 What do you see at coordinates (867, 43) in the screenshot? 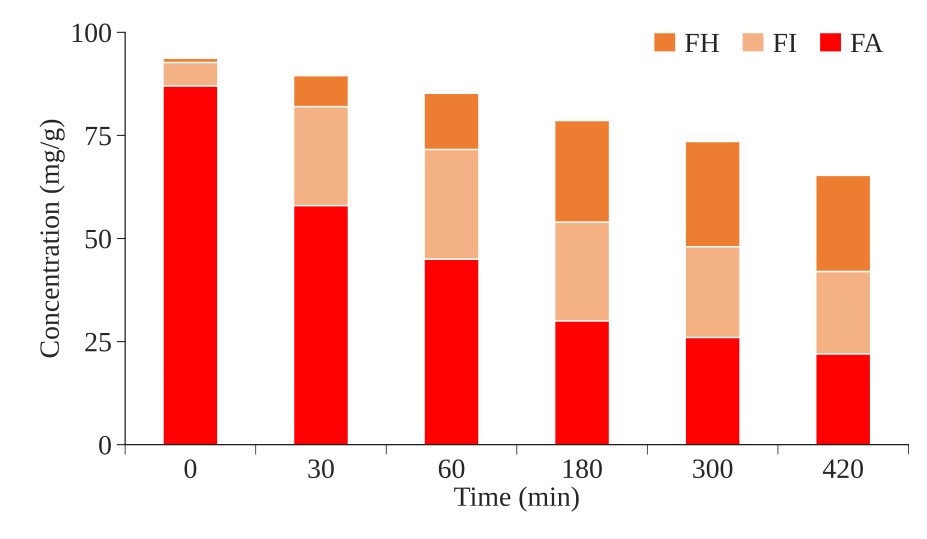
I see `legend-label: FA` at bounding box center [867, 43].